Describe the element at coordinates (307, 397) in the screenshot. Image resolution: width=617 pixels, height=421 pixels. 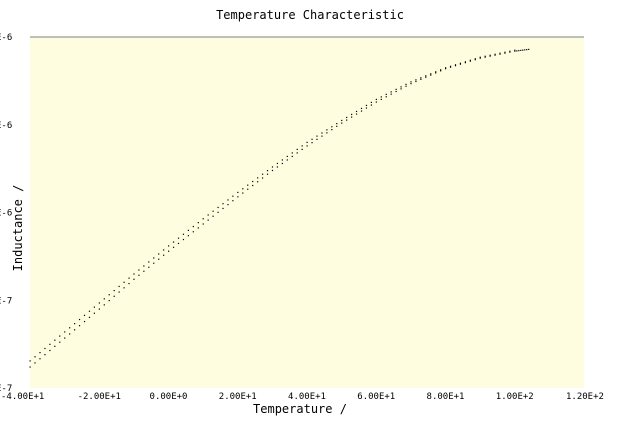
I see `x-tick-label: 4.00E+1` at that location.